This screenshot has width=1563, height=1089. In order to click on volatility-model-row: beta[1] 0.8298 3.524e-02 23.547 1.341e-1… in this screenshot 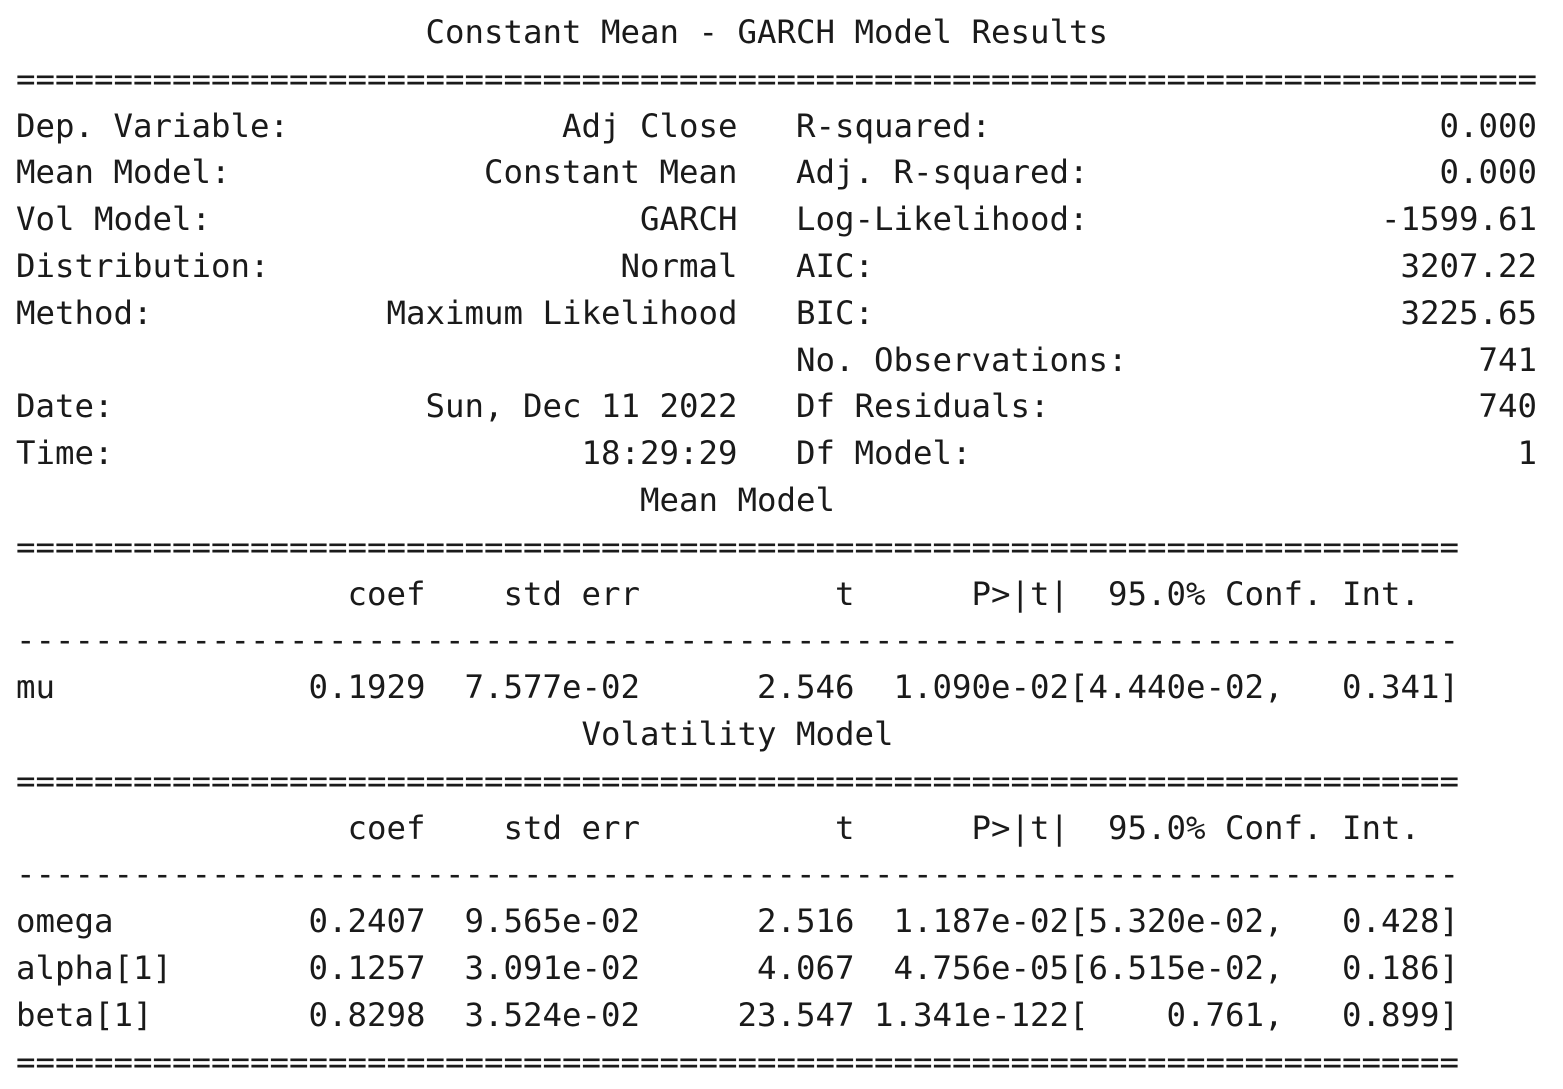, I will do `click(738, 1014)`.